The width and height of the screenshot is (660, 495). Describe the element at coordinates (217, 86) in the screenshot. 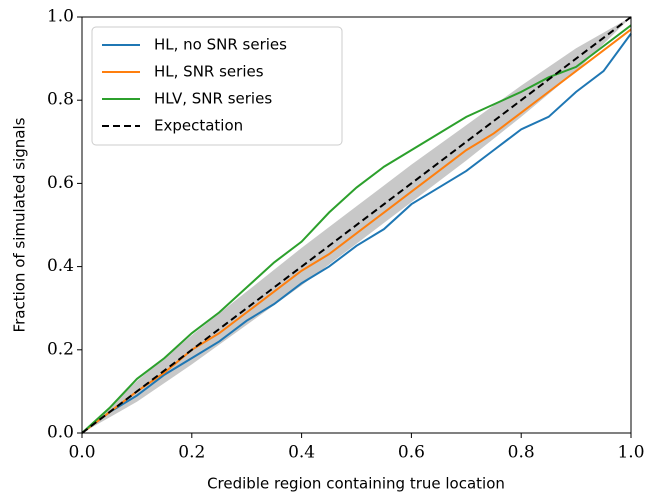

I see `legend-box` at that location.